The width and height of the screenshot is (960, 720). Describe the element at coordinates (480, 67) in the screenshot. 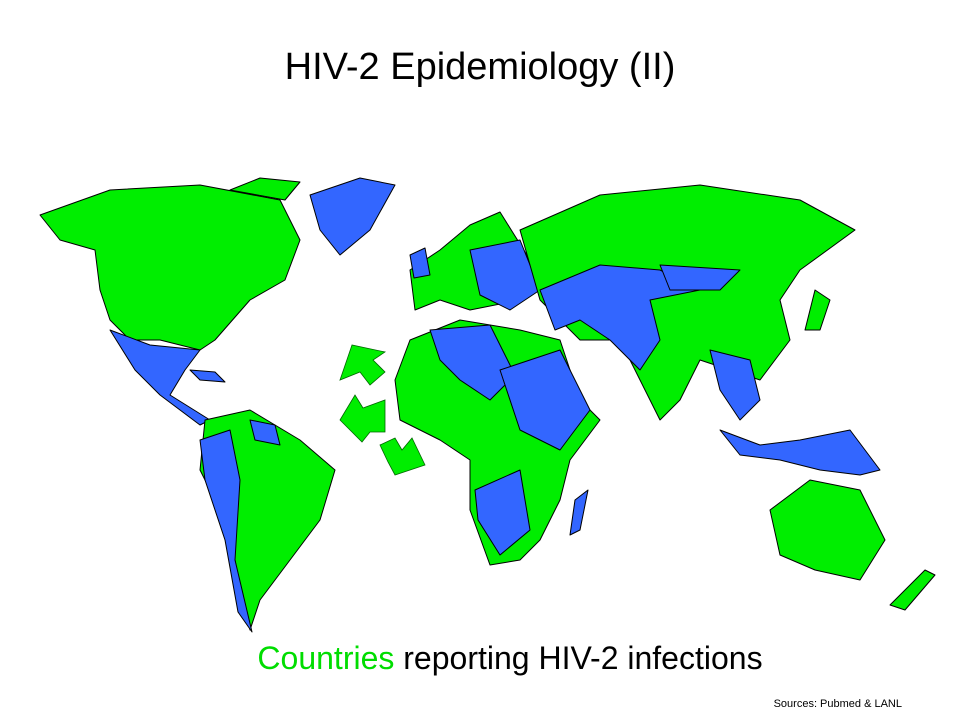

I see `slide-title: HIV-2 Epidemiology (II)` at that location.